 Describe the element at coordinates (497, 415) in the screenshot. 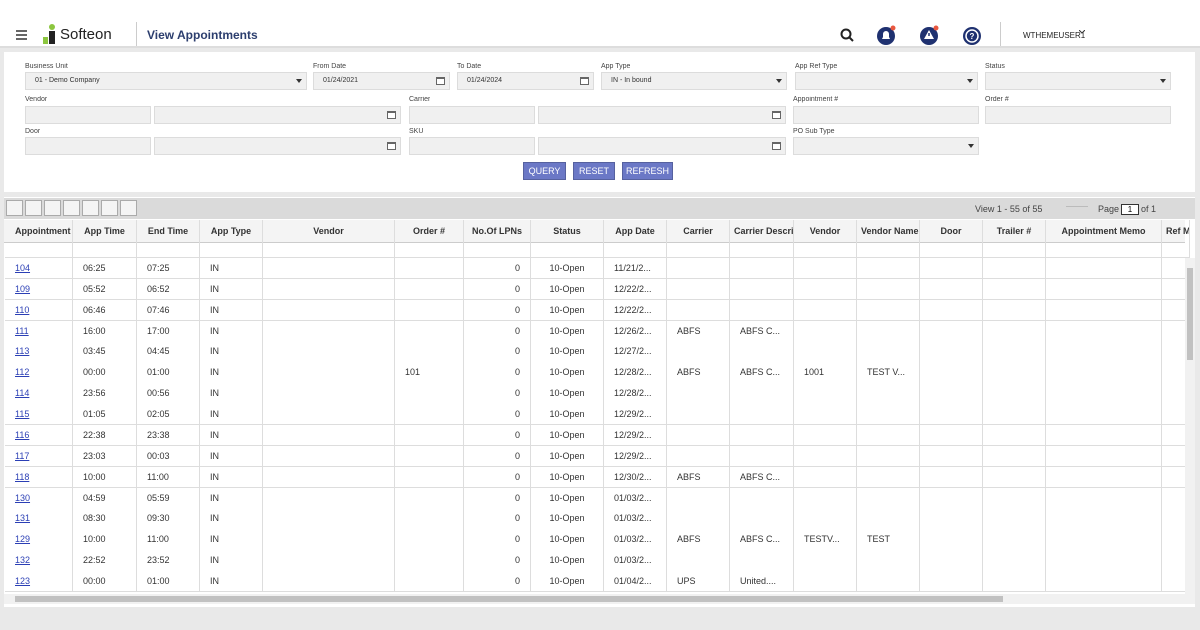

I see `cell: 0` at that location.